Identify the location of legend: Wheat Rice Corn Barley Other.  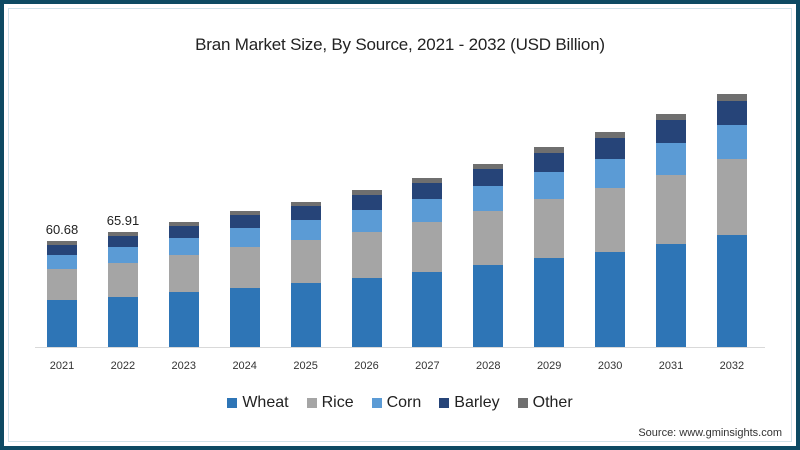
(400, 403).